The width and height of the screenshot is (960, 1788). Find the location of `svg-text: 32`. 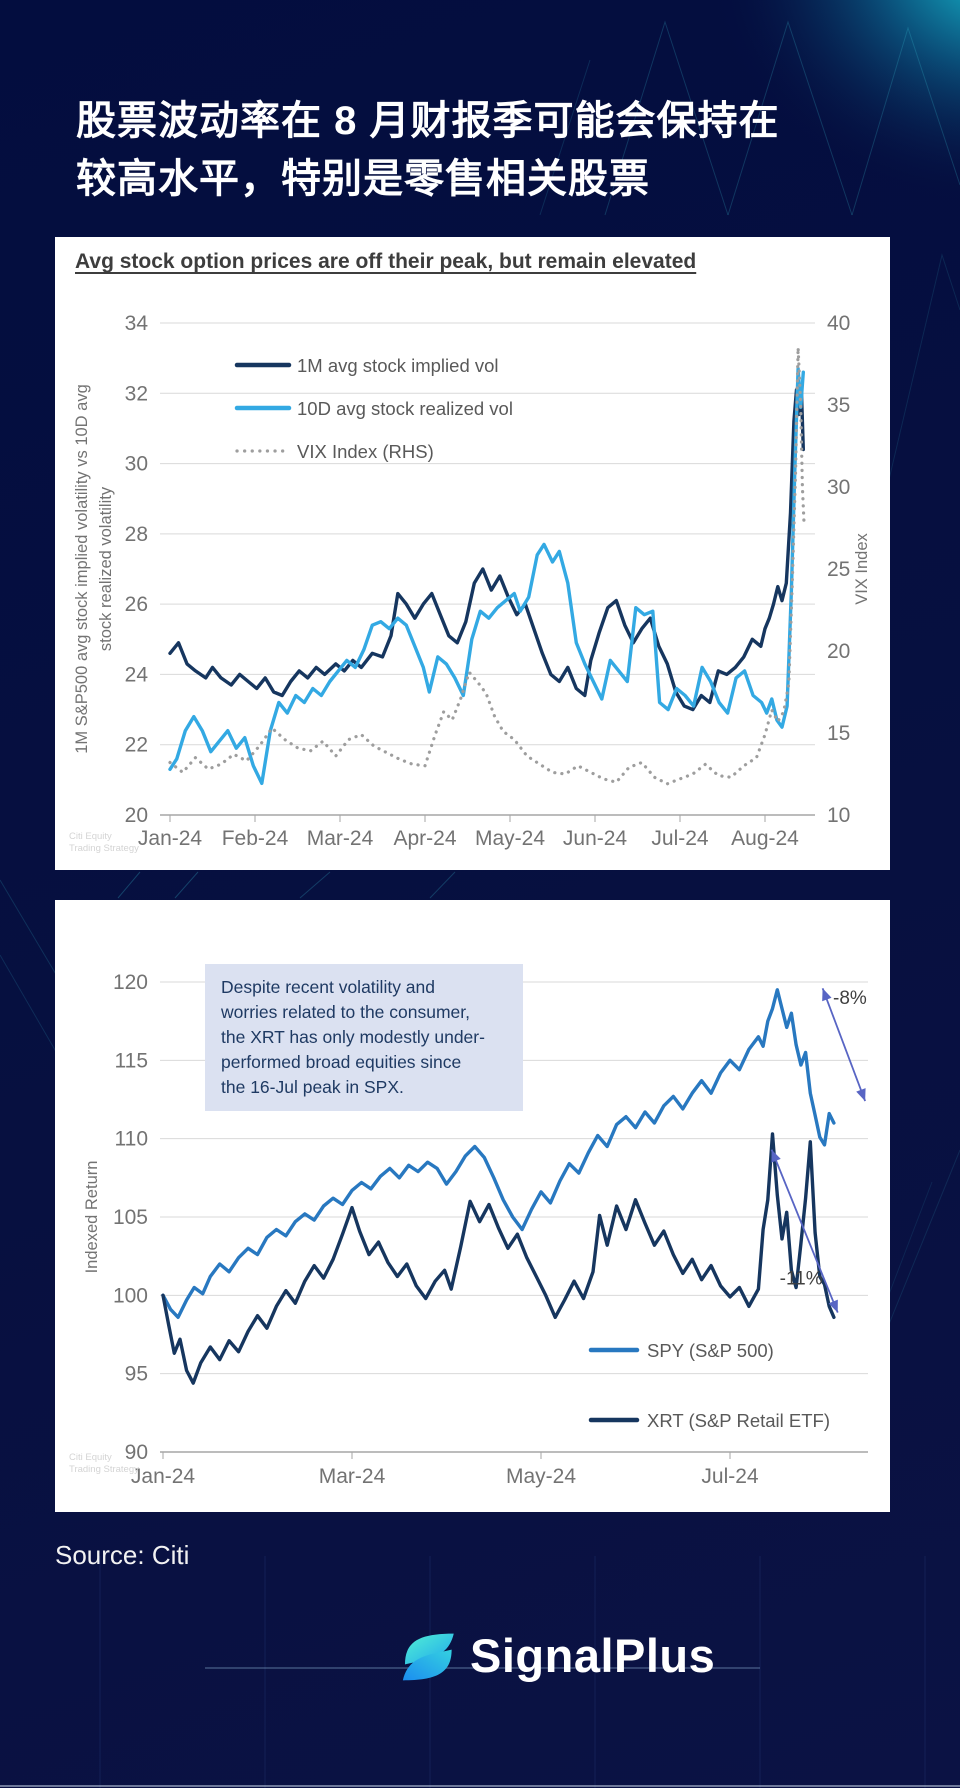

svg-text: 32 is located at coordinates (136, 393).